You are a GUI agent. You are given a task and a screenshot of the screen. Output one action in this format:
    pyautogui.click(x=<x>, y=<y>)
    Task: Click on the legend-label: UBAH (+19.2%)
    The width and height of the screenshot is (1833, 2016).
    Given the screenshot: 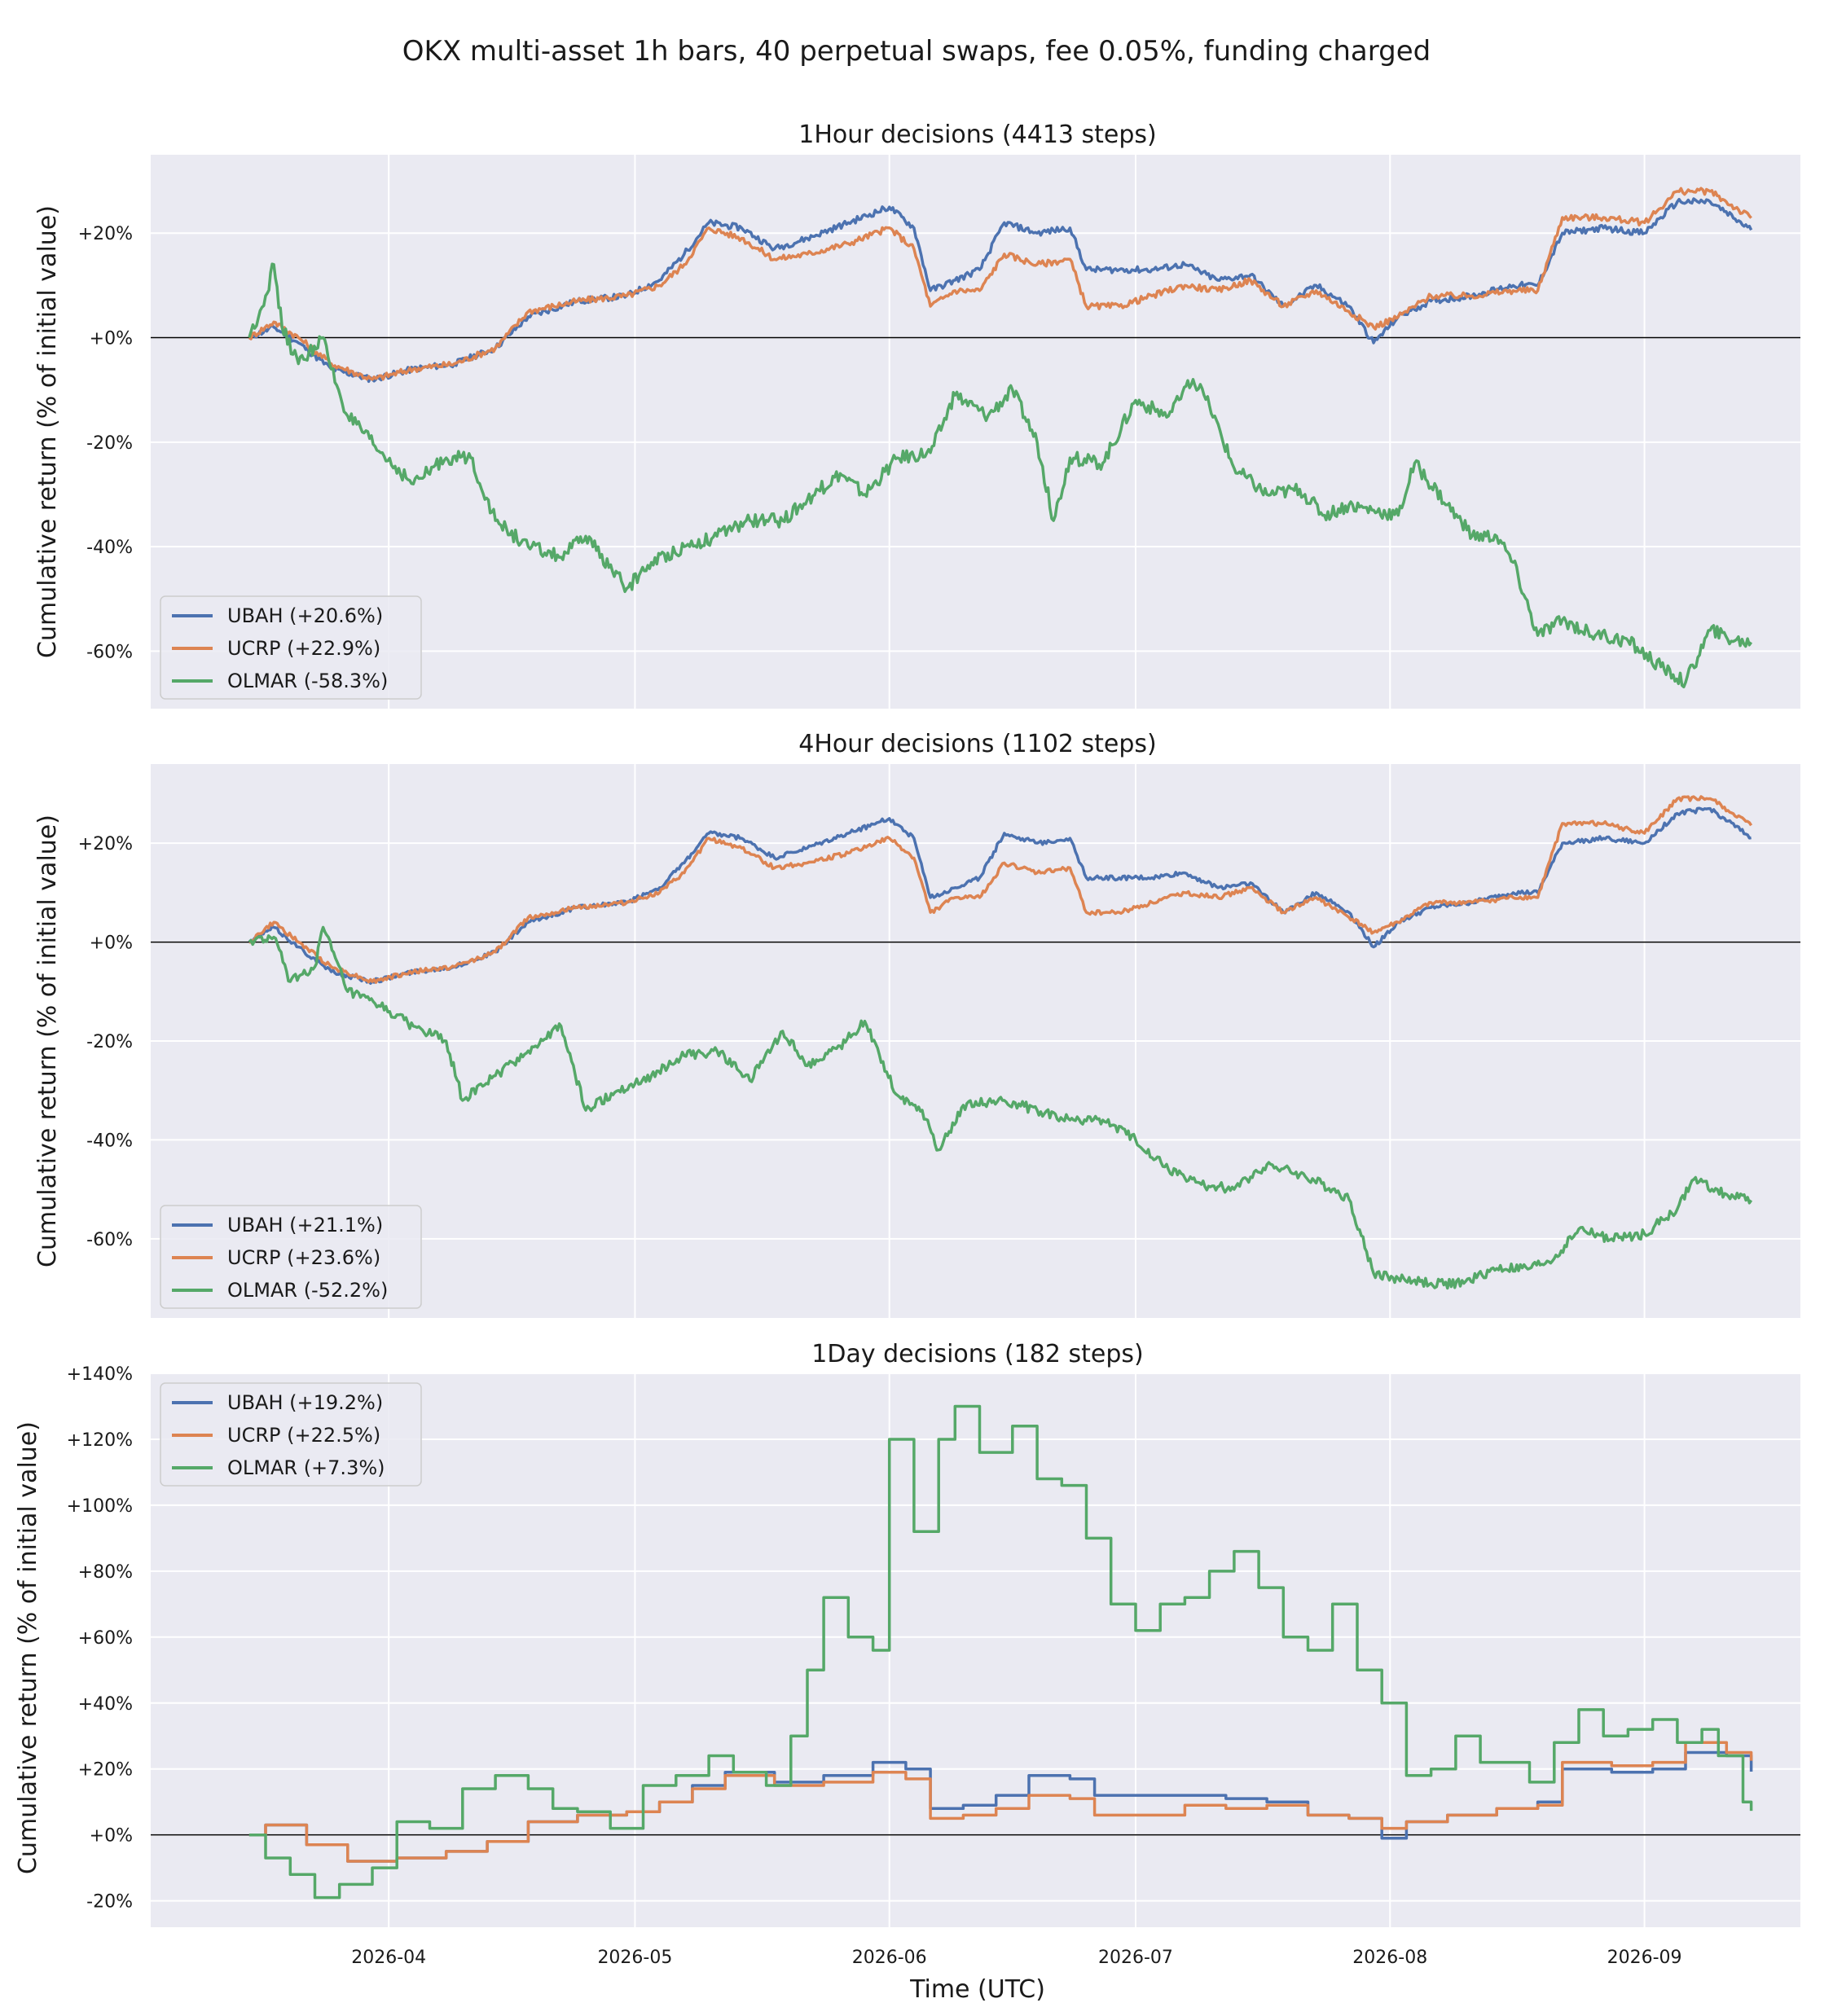 What is the action you would take?
    pyautogui.click(x=305, y=1402)
    